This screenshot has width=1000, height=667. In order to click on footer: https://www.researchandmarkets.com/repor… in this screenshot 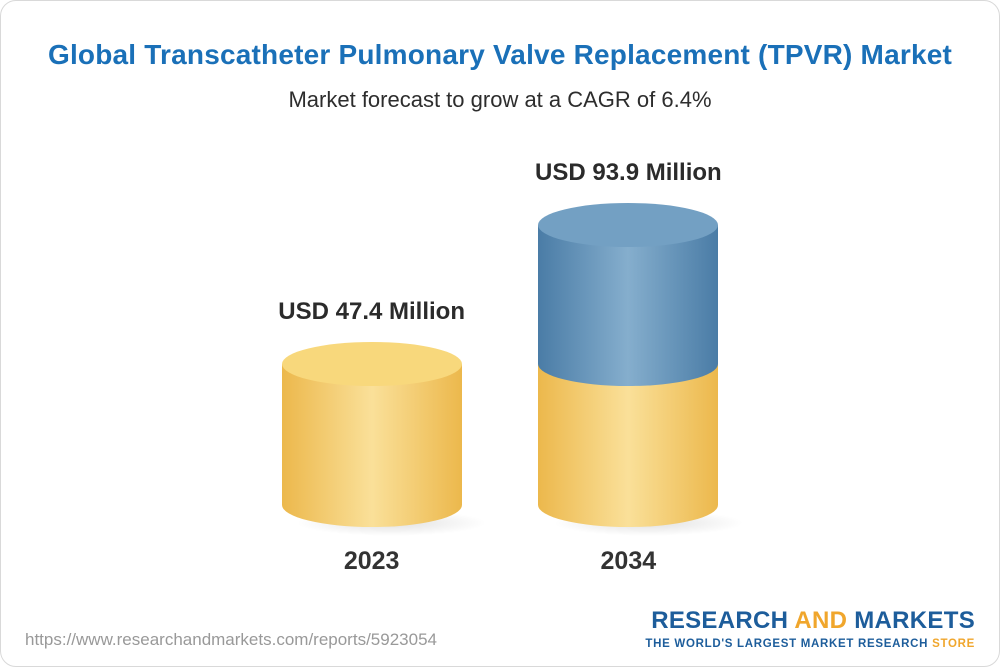, I will do `click(500, 628)`.